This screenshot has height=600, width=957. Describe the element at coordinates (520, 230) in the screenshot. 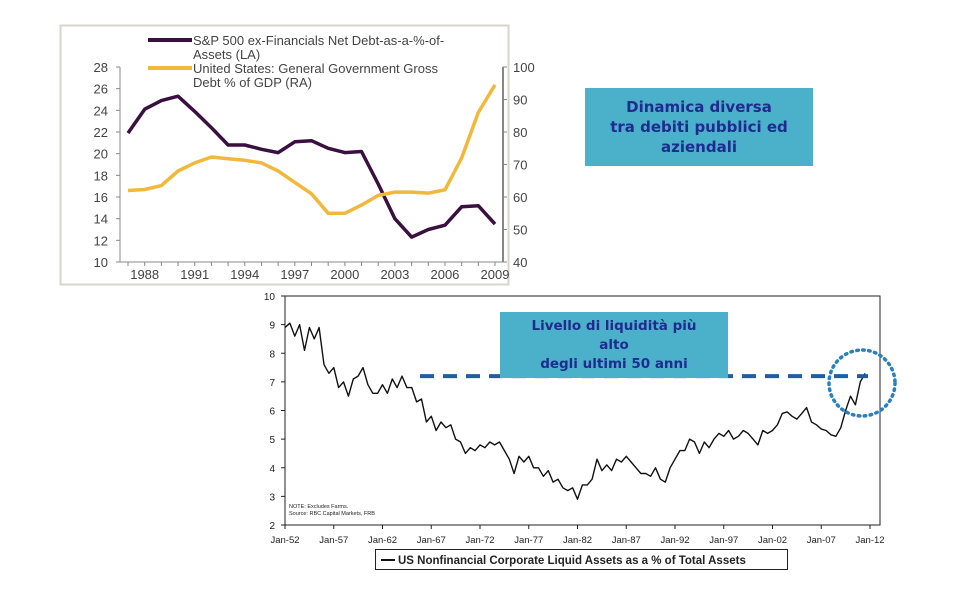

I see `right-tick-label: 50` at that location.